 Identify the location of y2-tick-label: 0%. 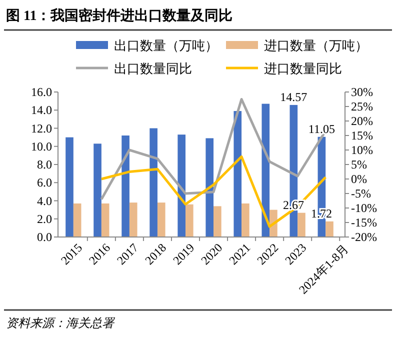
(359, 179).